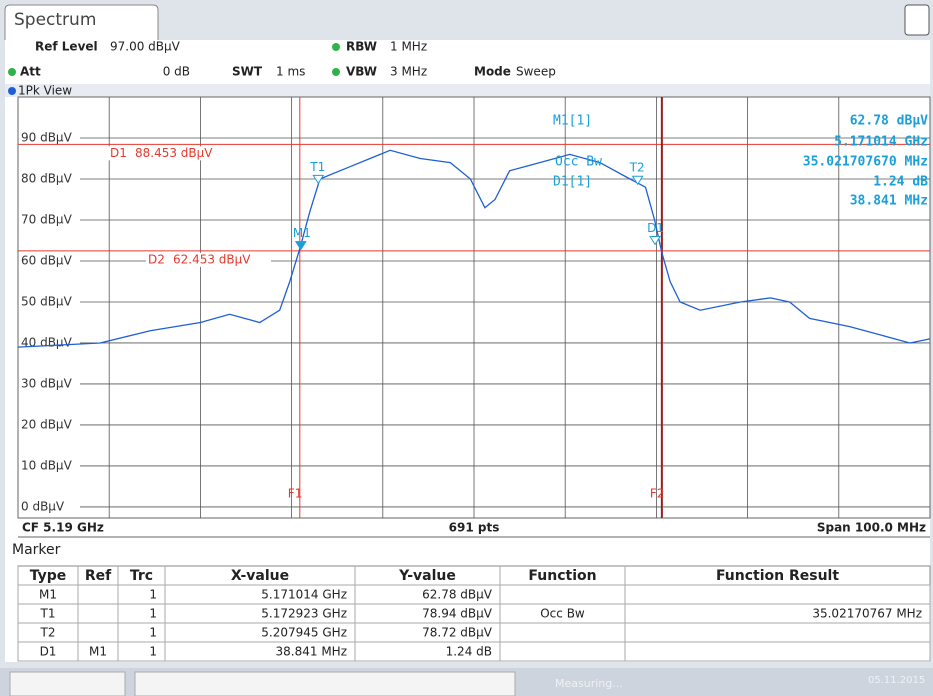  What do you see at coordinates (457, 614) in the screenshot?
I see `cell: 78.94 dBµV` at bounding box center [457, 614].